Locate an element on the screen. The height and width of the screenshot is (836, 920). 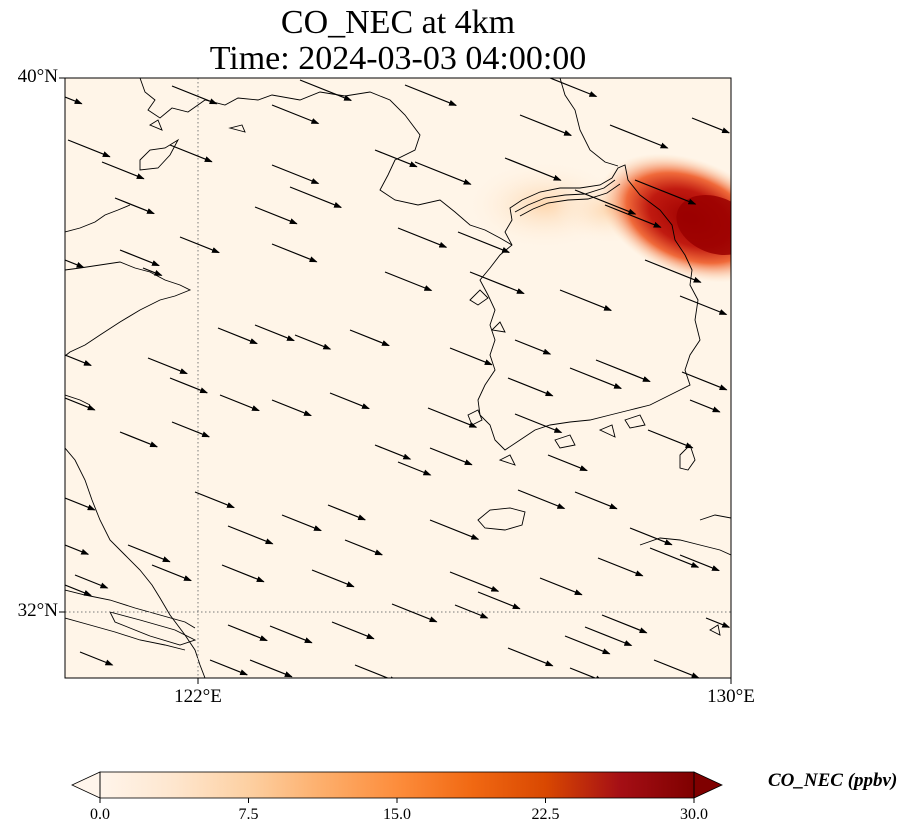
colorbar-label: CO_NEC (ppbv) is located at coordinates (833, 780).